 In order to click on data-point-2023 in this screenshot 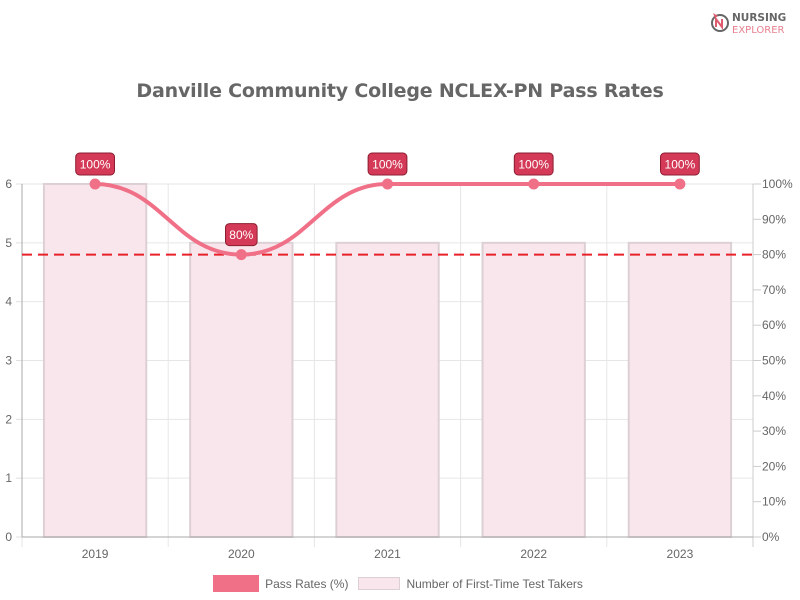, I will do `click(680, 184)`.